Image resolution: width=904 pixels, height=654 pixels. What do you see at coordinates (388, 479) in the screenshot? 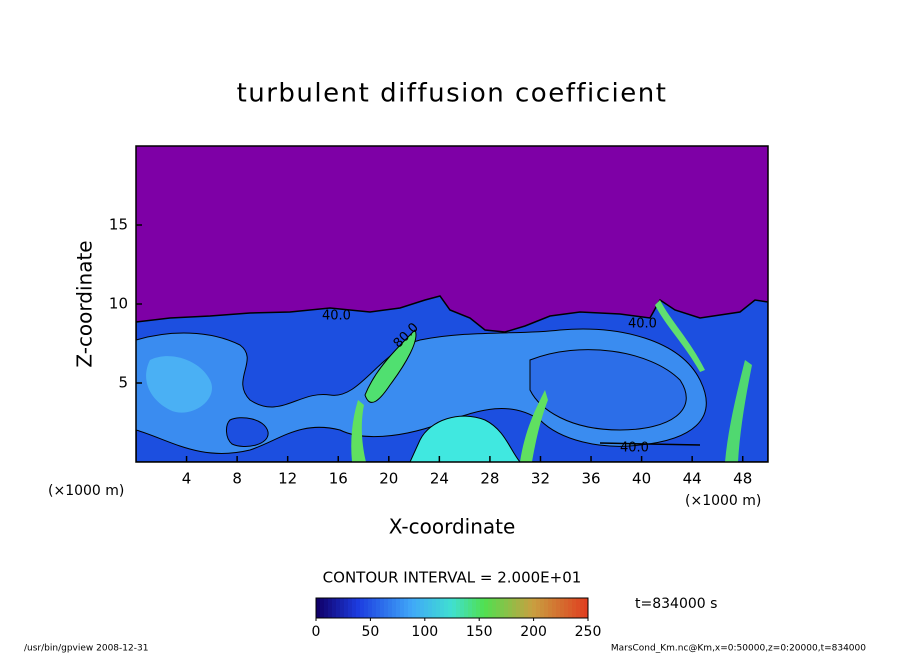
I see `x-tick-label: 20` at bounding box center [388, 479].